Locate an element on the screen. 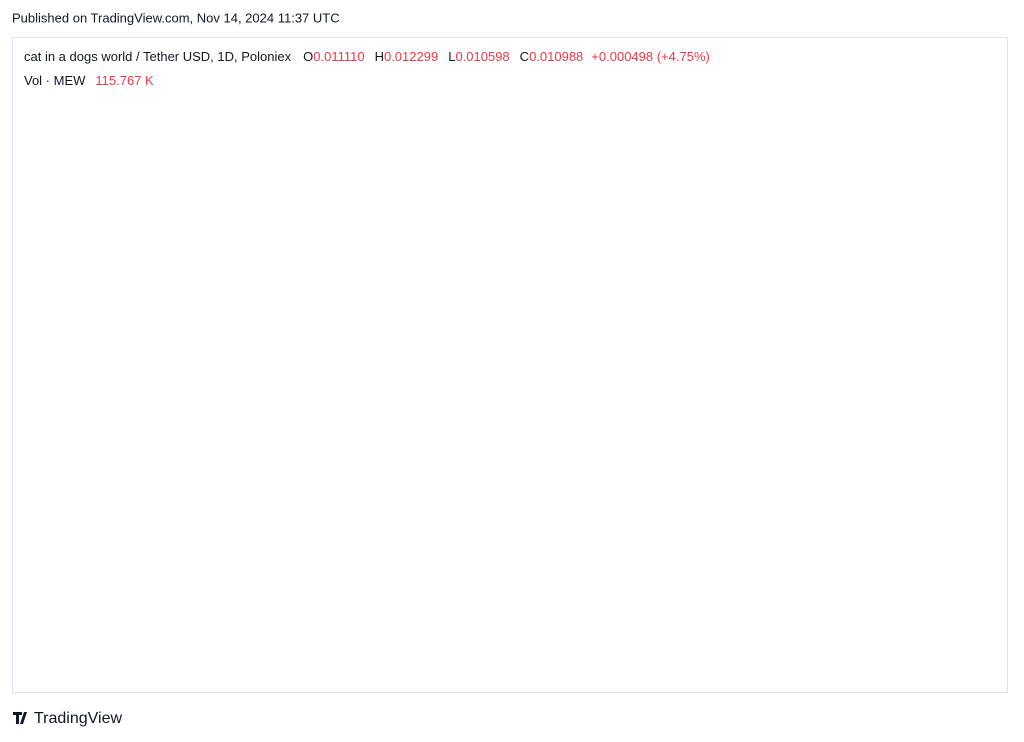 This screenshot has height=742, width=1024. legend-key: L is located at coordinates (452, 56).